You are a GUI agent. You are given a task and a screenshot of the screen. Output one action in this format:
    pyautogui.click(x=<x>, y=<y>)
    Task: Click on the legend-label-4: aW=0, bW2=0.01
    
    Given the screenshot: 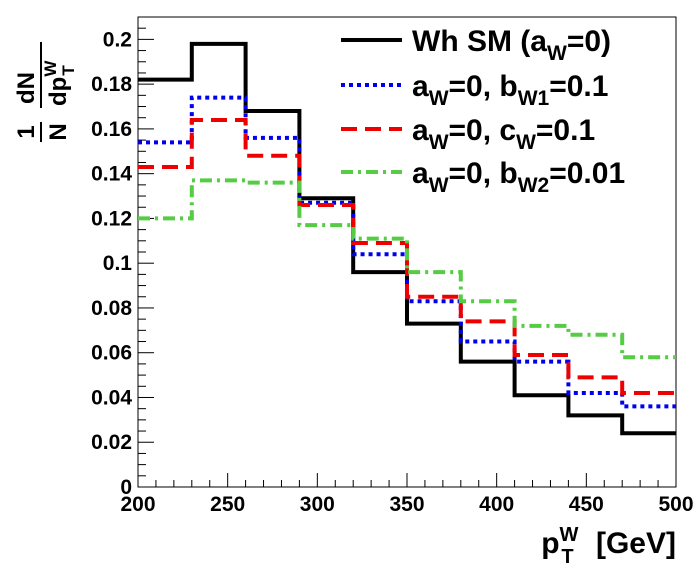 What is the action you would take?
    pyautogui.click(x=518, y=177)
    